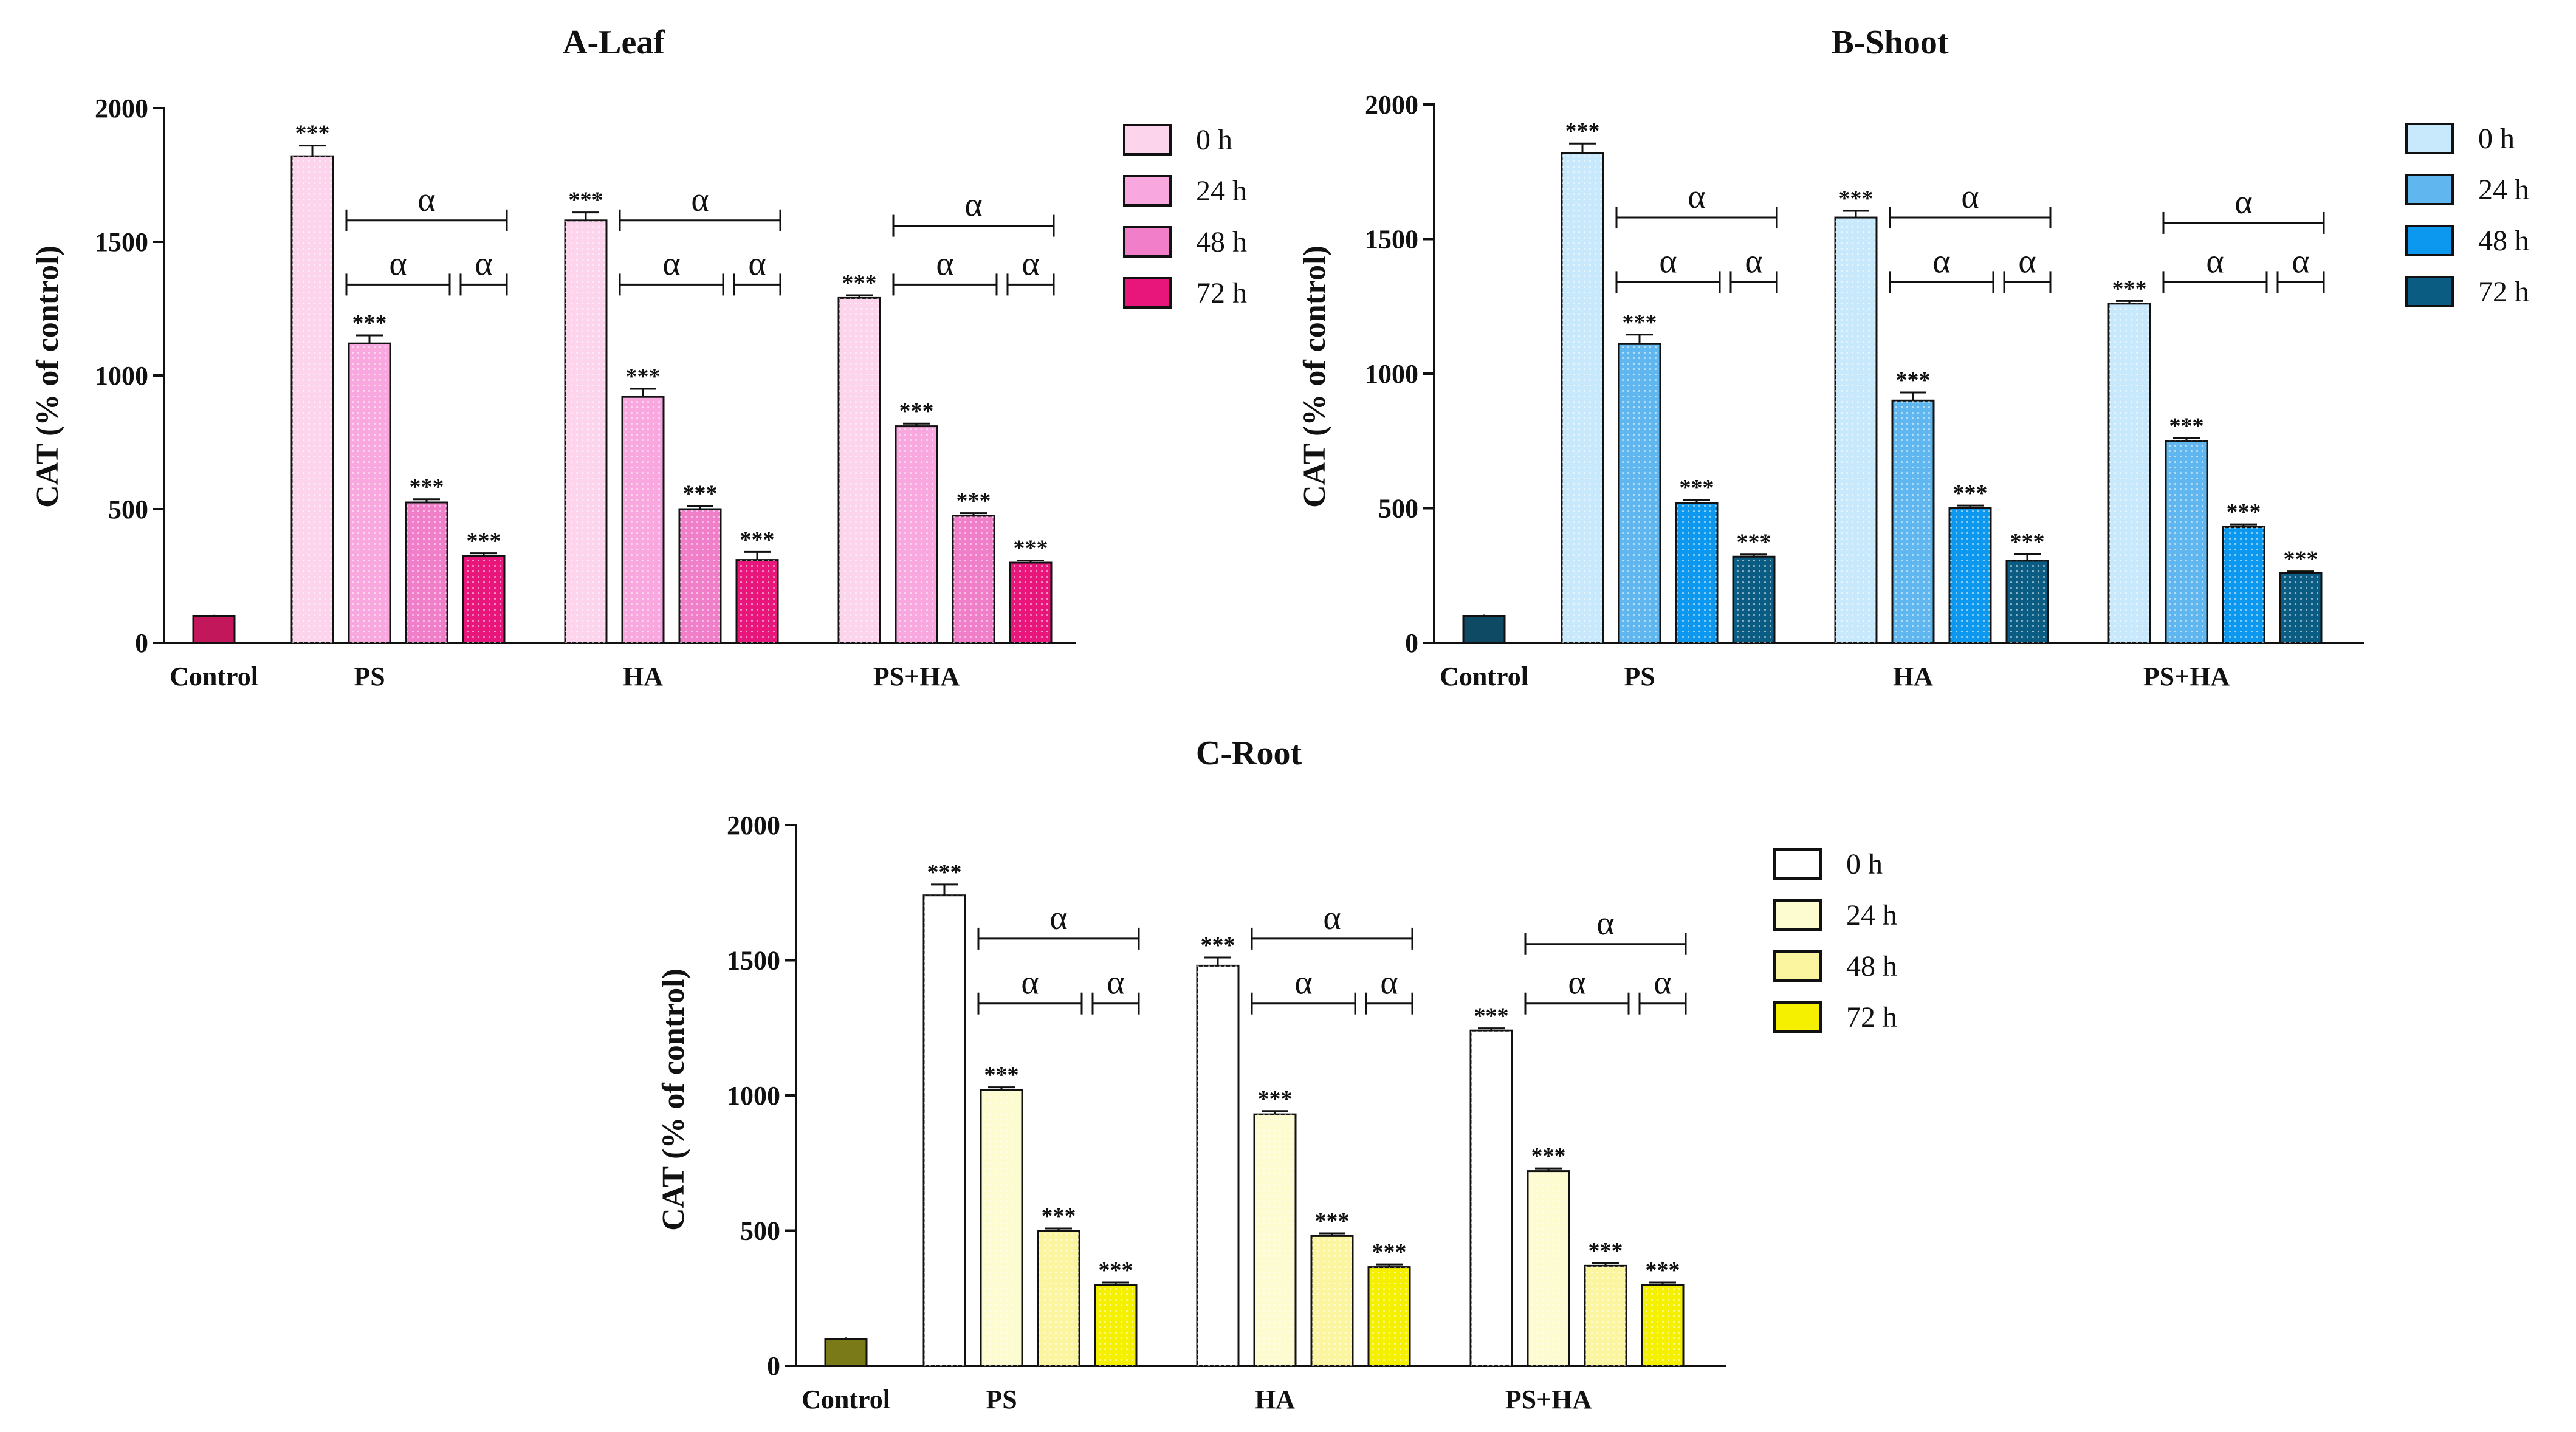 Image resolution: width=2576 pixels, height=1432 pixels. What do you see at coordinates (614, 42) in the screenshot?
I see `panel-title: A-Leaf` at bounding box center [614, 42].